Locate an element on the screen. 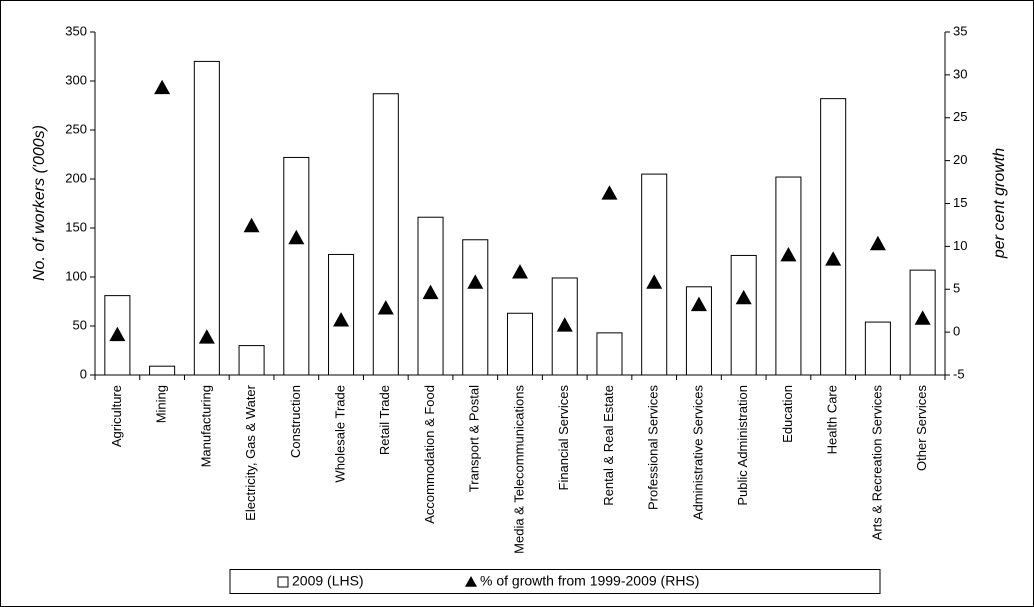 This screenshot has height=607, width=1034. y2-tick-label: 35 is located at coordinates (960, 30).